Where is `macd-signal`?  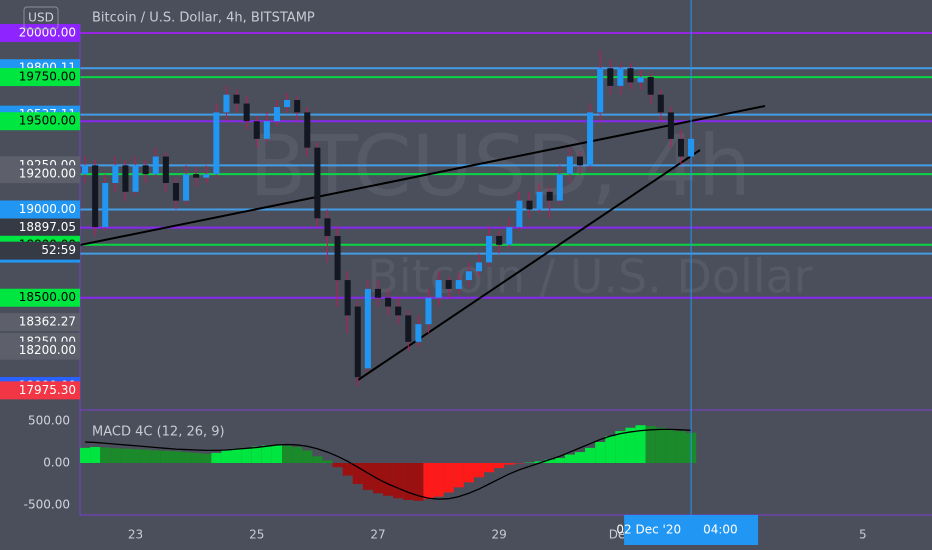
macd-signal is located at coordinates (388, 464).